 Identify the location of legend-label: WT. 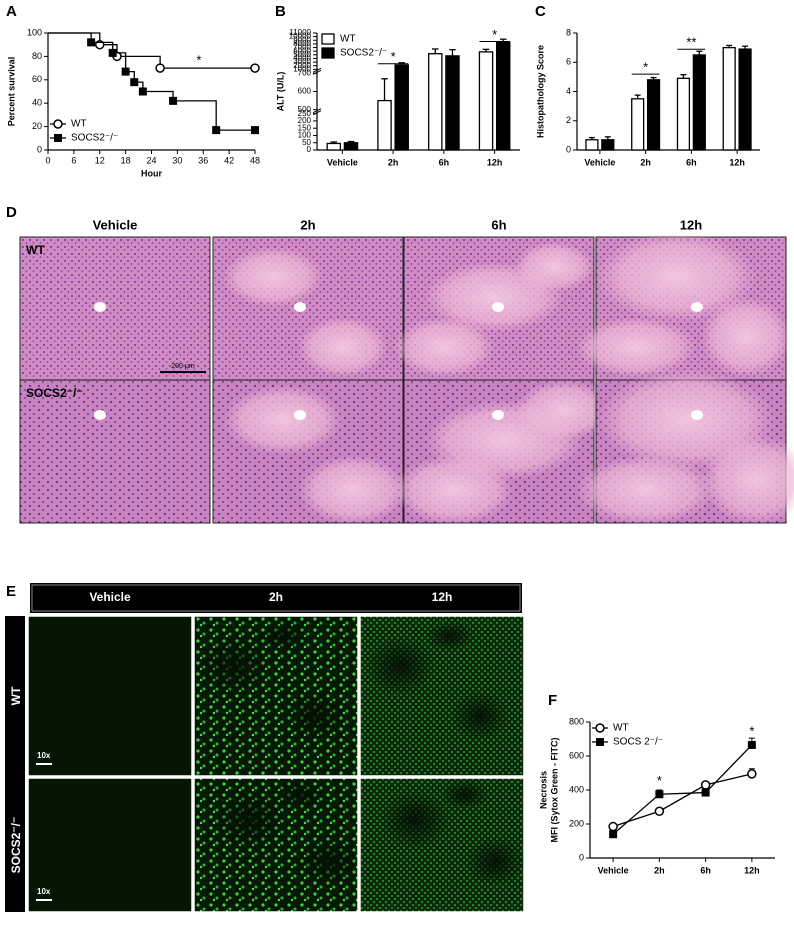
(79, 124).